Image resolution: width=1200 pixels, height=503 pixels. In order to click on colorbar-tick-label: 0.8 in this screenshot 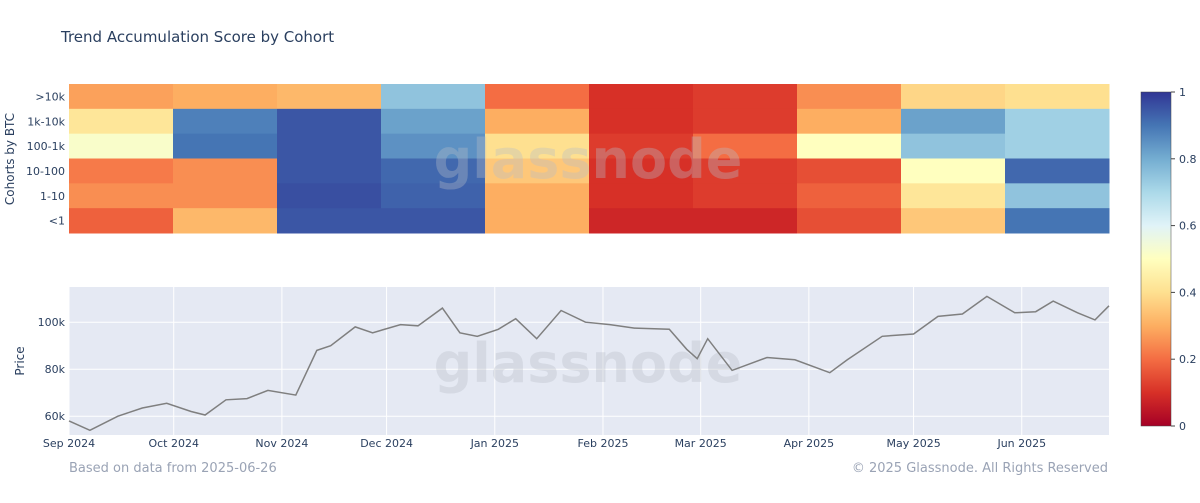, I will do `click(1188, 159)`.